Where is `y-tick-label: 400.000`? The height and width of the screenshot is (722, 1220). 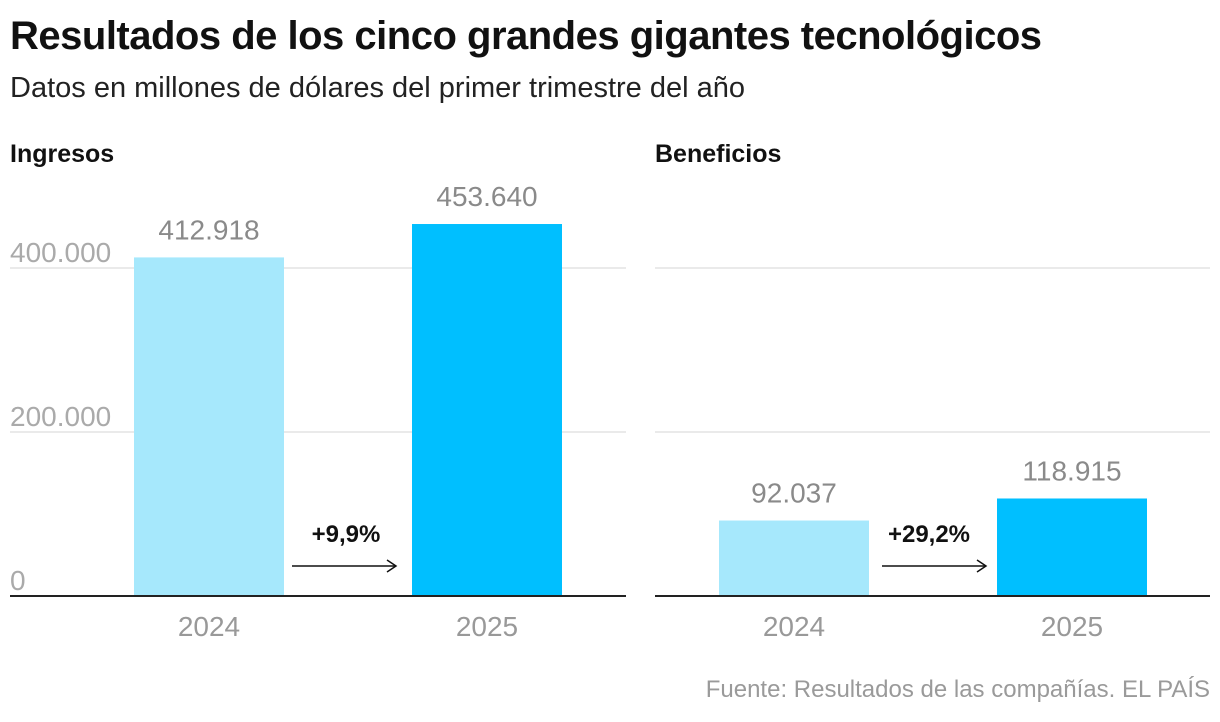
y-tick-label: 400.000 is located at coordinates (60, 252).